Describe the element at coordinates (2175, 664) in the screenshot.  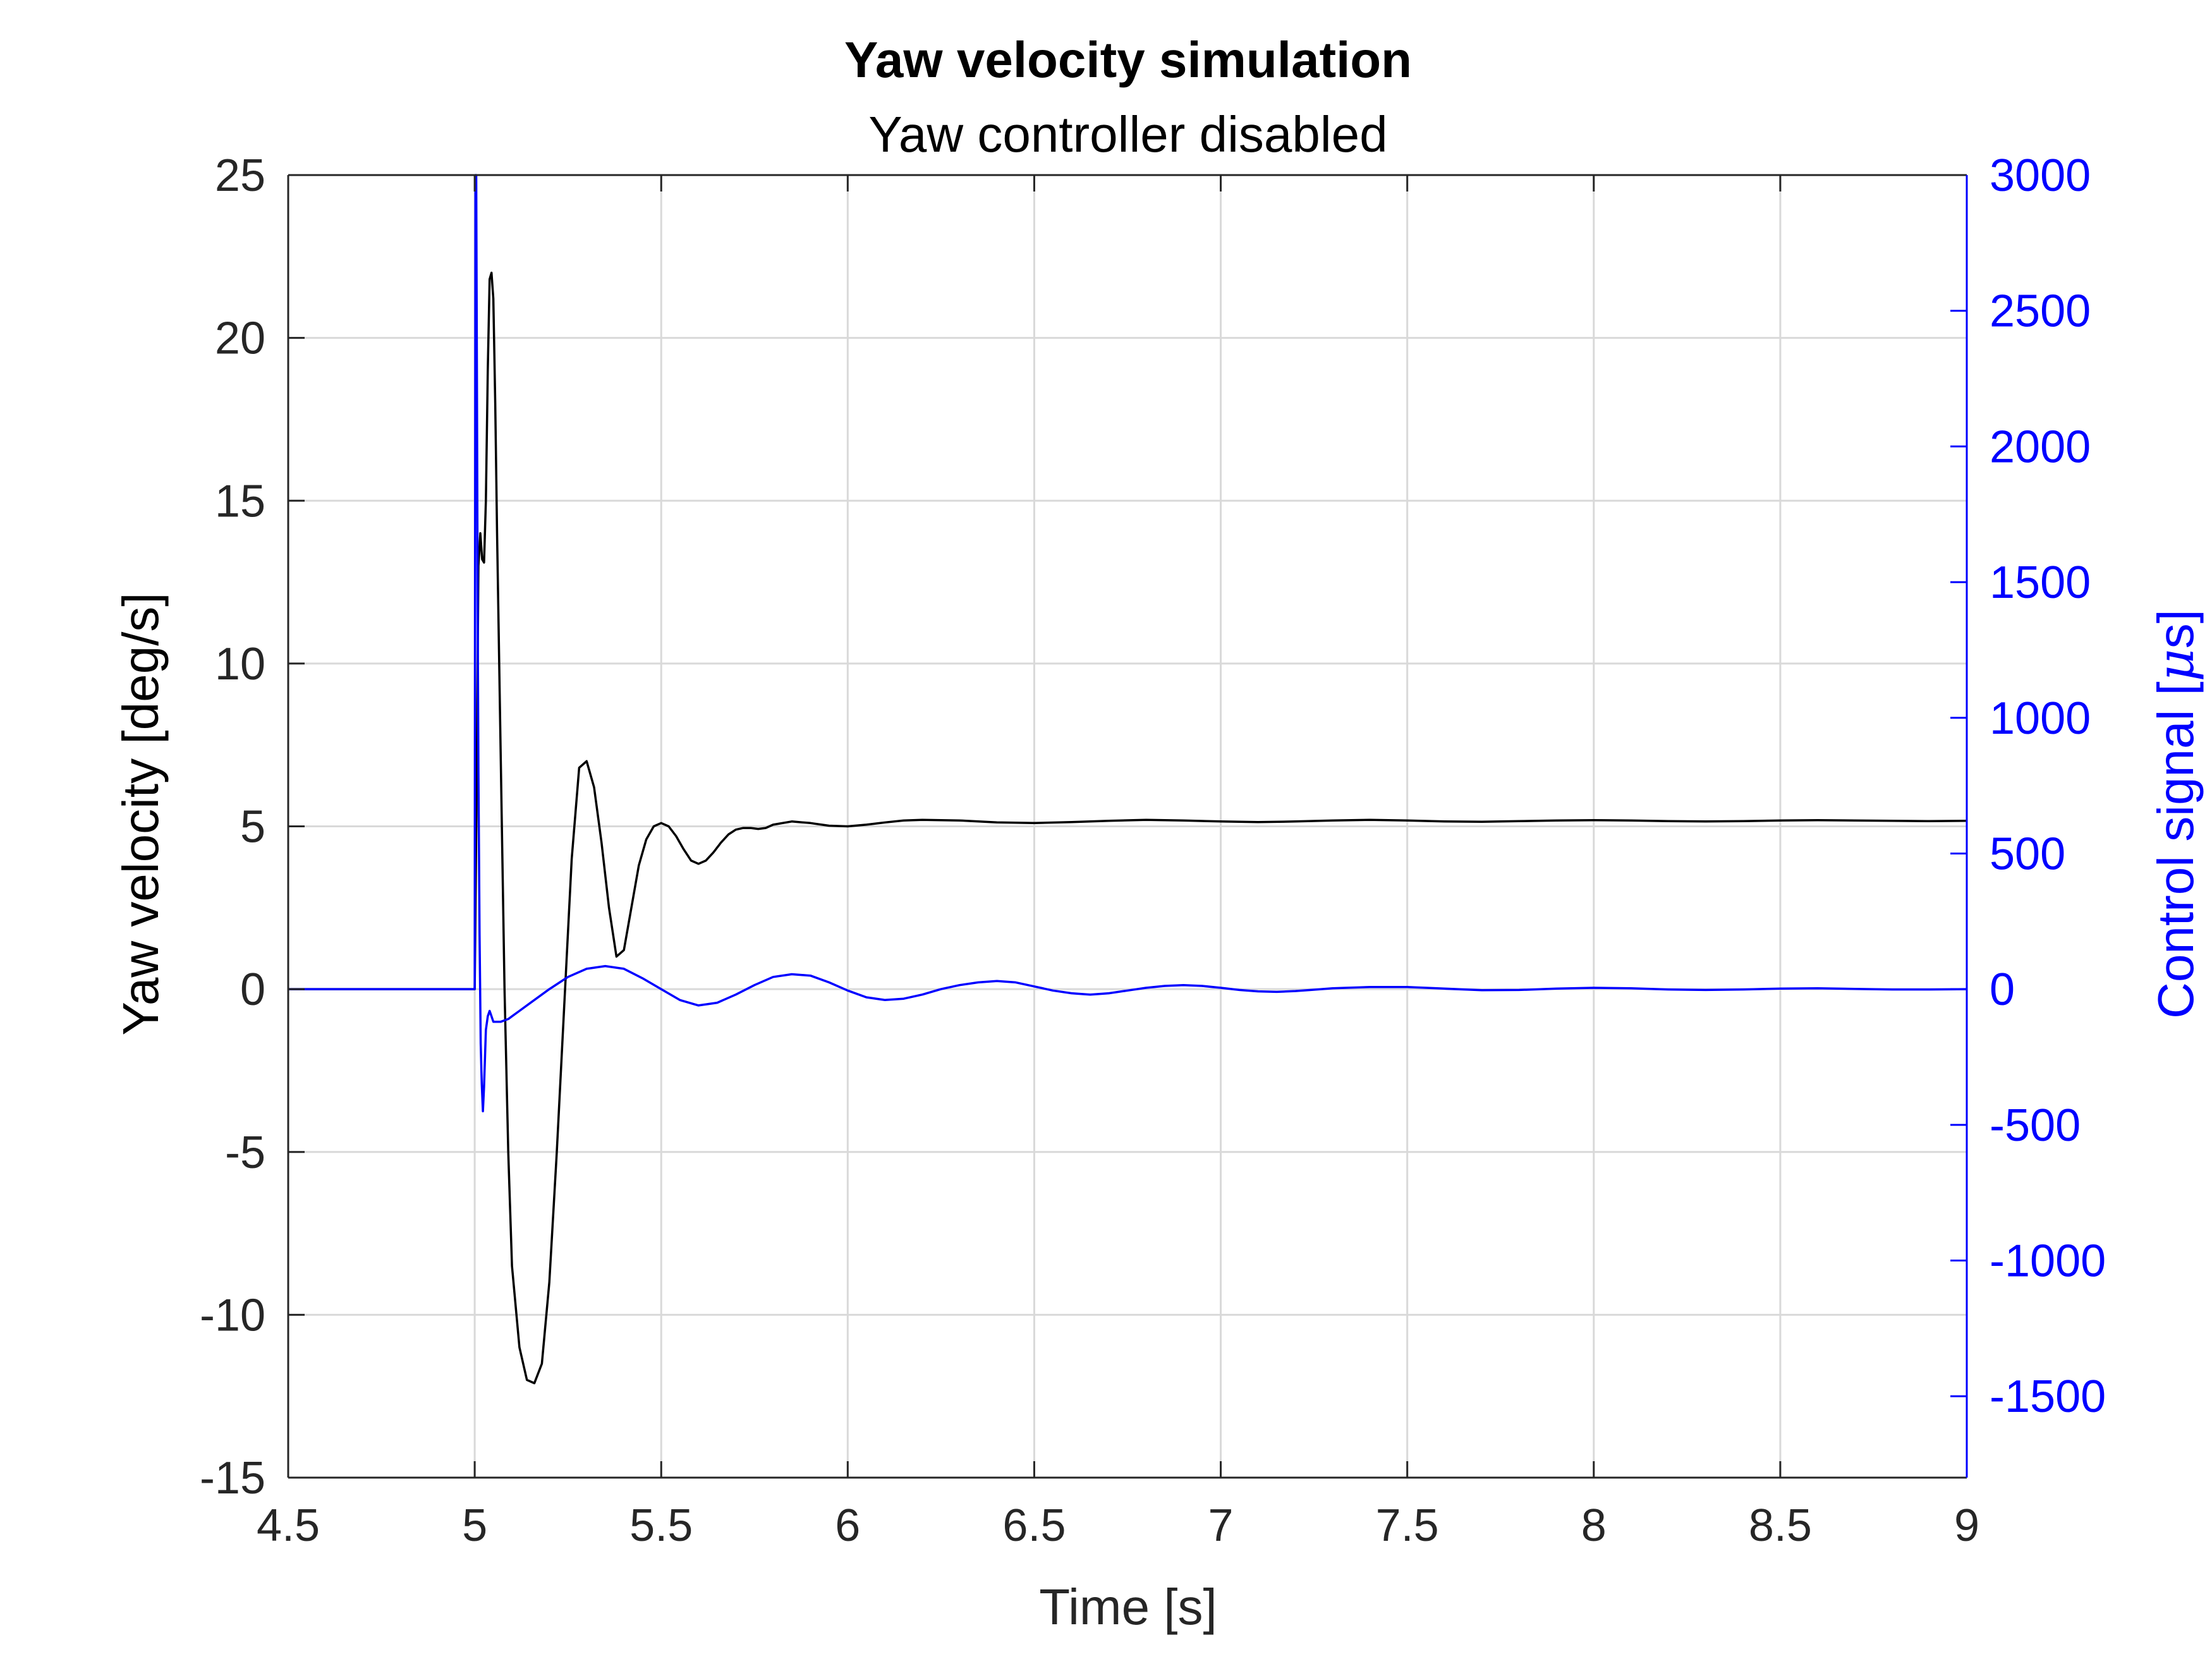
I see `y-axis-right-label-mu: μ` at that location.